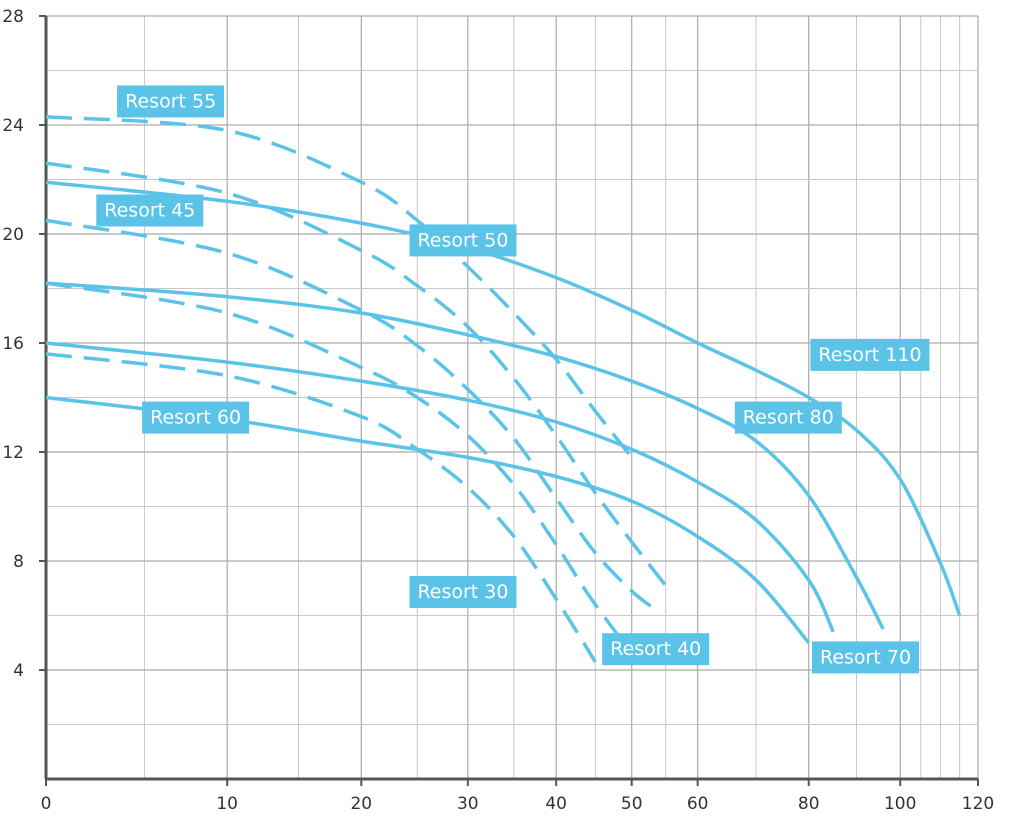  Describe the element at coordinates (468, 804) in the screenshot. I see `x-tick-label: 30` at that location.